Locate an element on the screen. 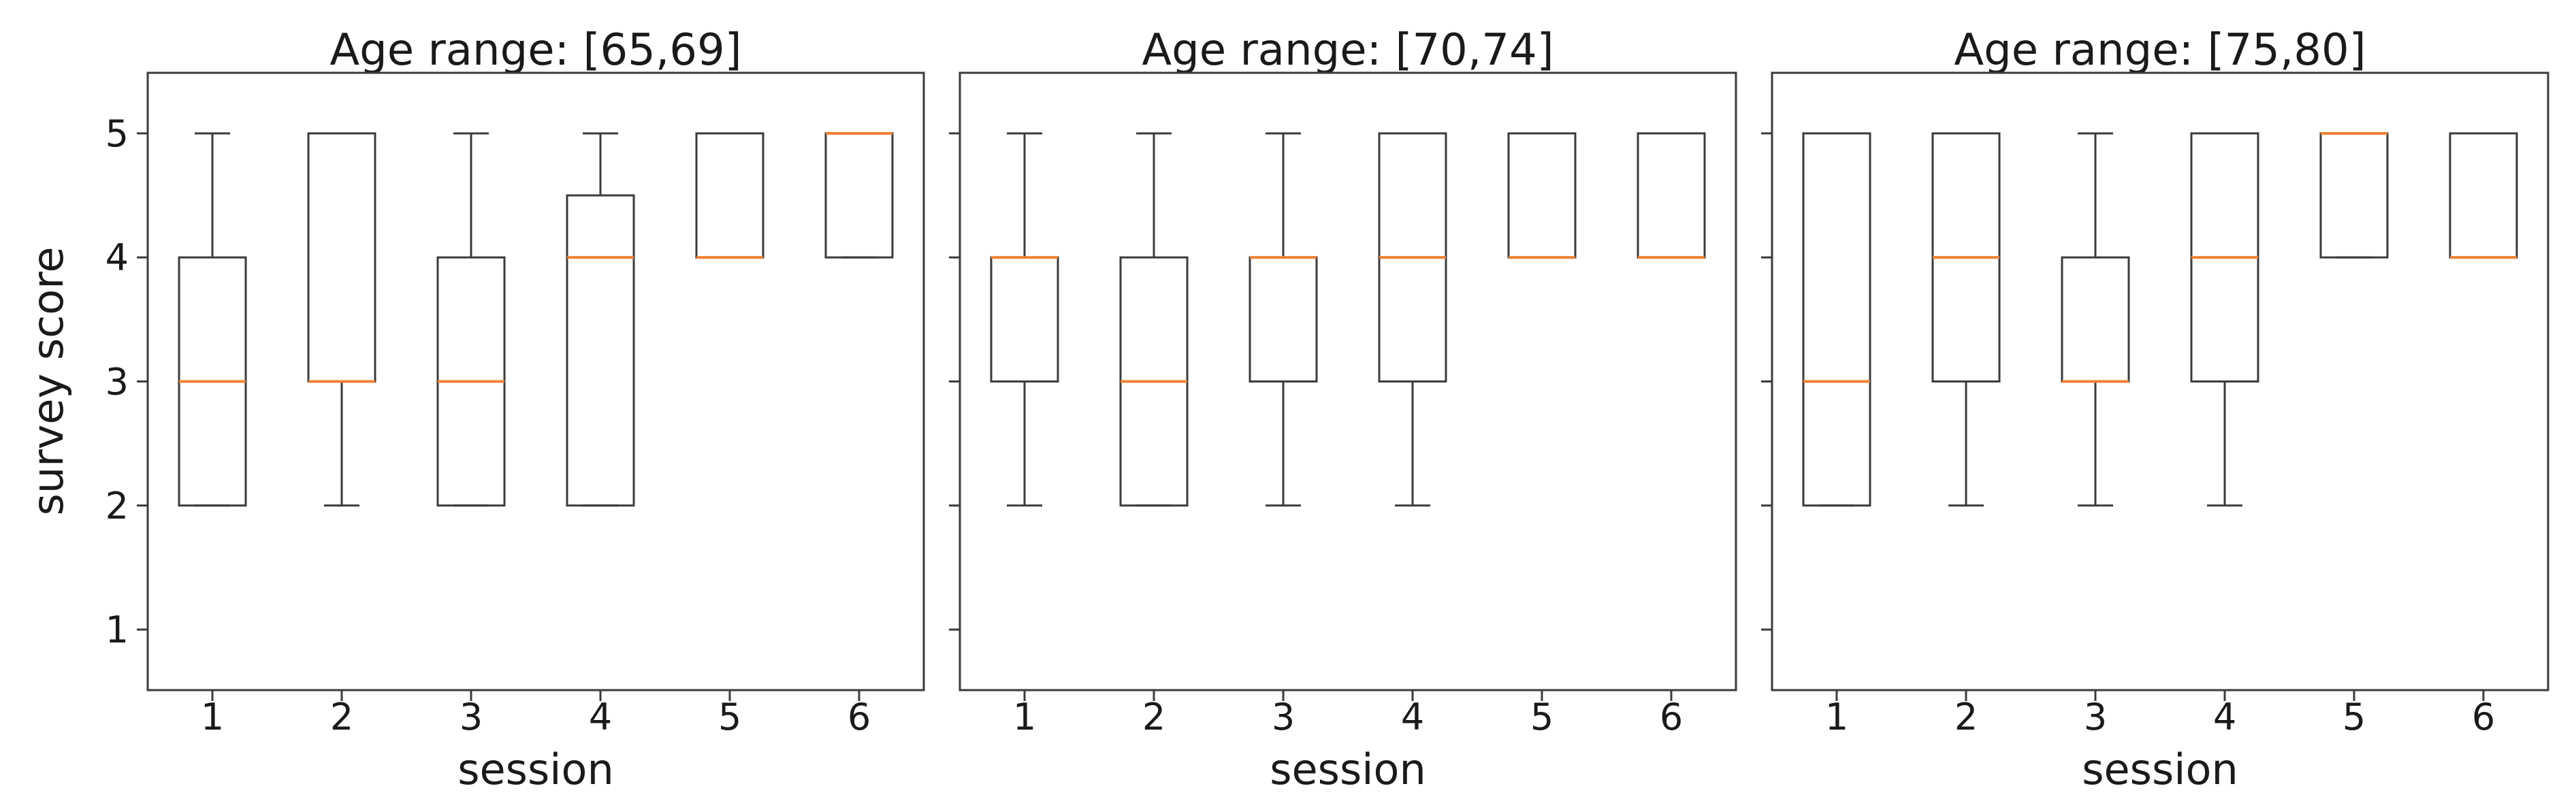  x-tick-label-p3-s5: 5 is located at coordinates (2354, 717).